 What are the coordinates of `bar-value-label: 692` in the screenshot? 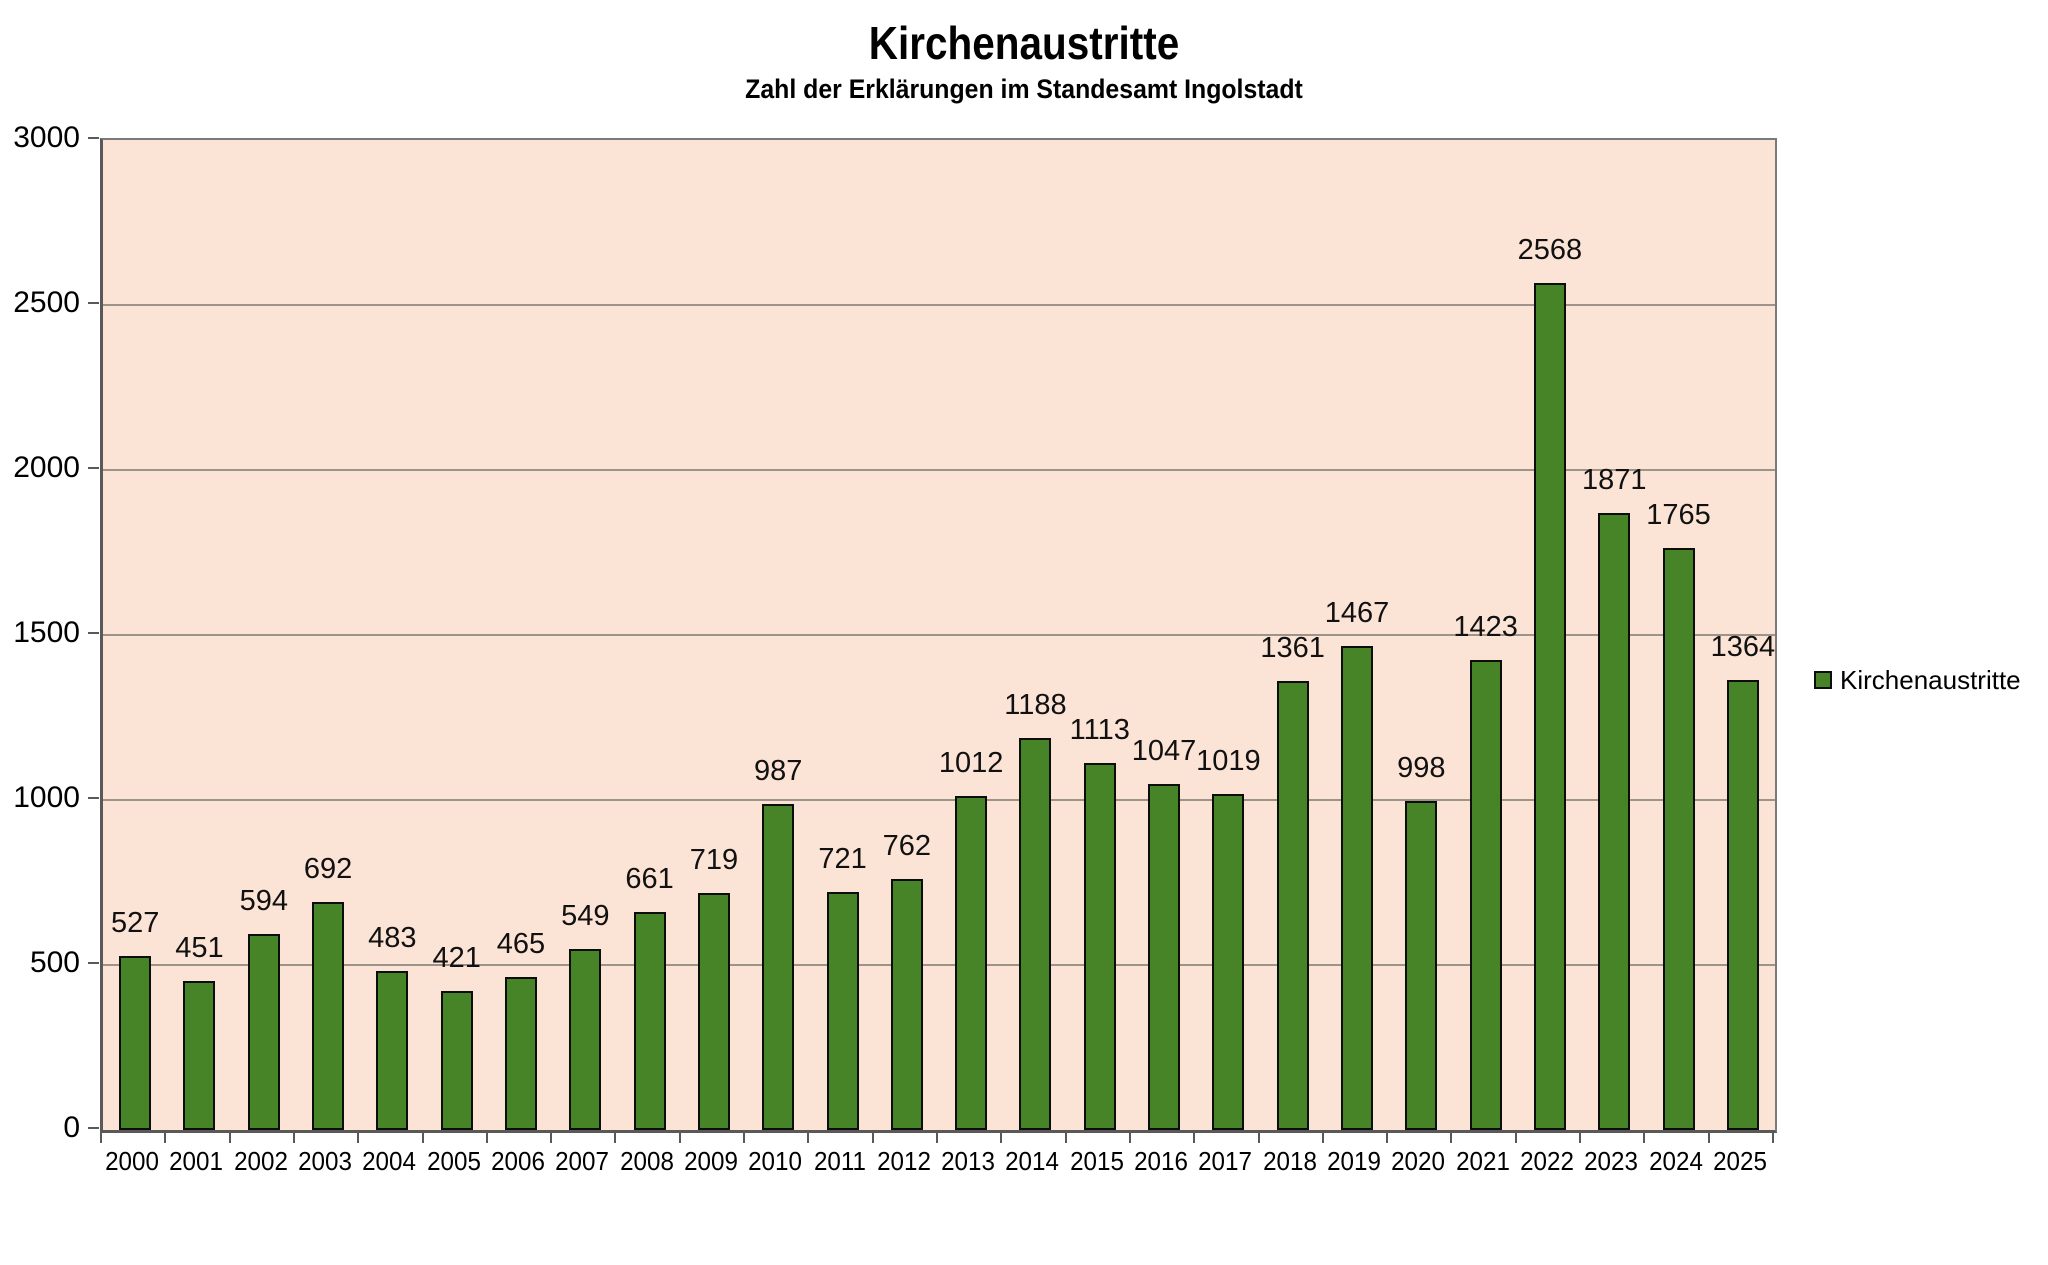 It's located at (328, 868).